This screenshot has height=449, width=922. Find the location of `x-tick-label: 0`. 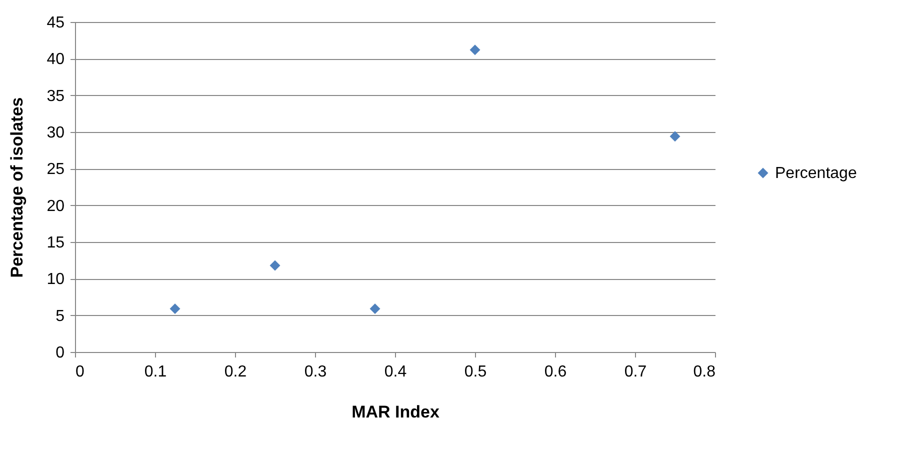

x-tick-label: 0 is located at coordinates (80, 372).